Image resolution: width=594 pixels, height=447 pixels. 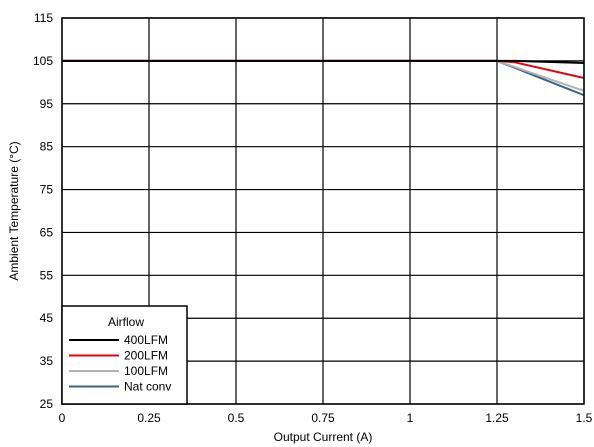 I want to click on series-lines, so click(x=323, y=78).